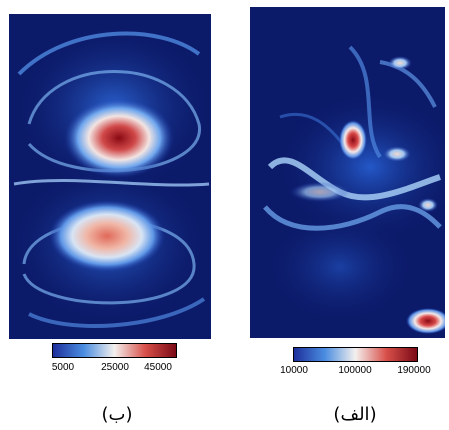 Image resolution: width=449 pixels, height=430 pixels. I want to click on colorbar-alef-tick-0: 10000, so click(294, 370).